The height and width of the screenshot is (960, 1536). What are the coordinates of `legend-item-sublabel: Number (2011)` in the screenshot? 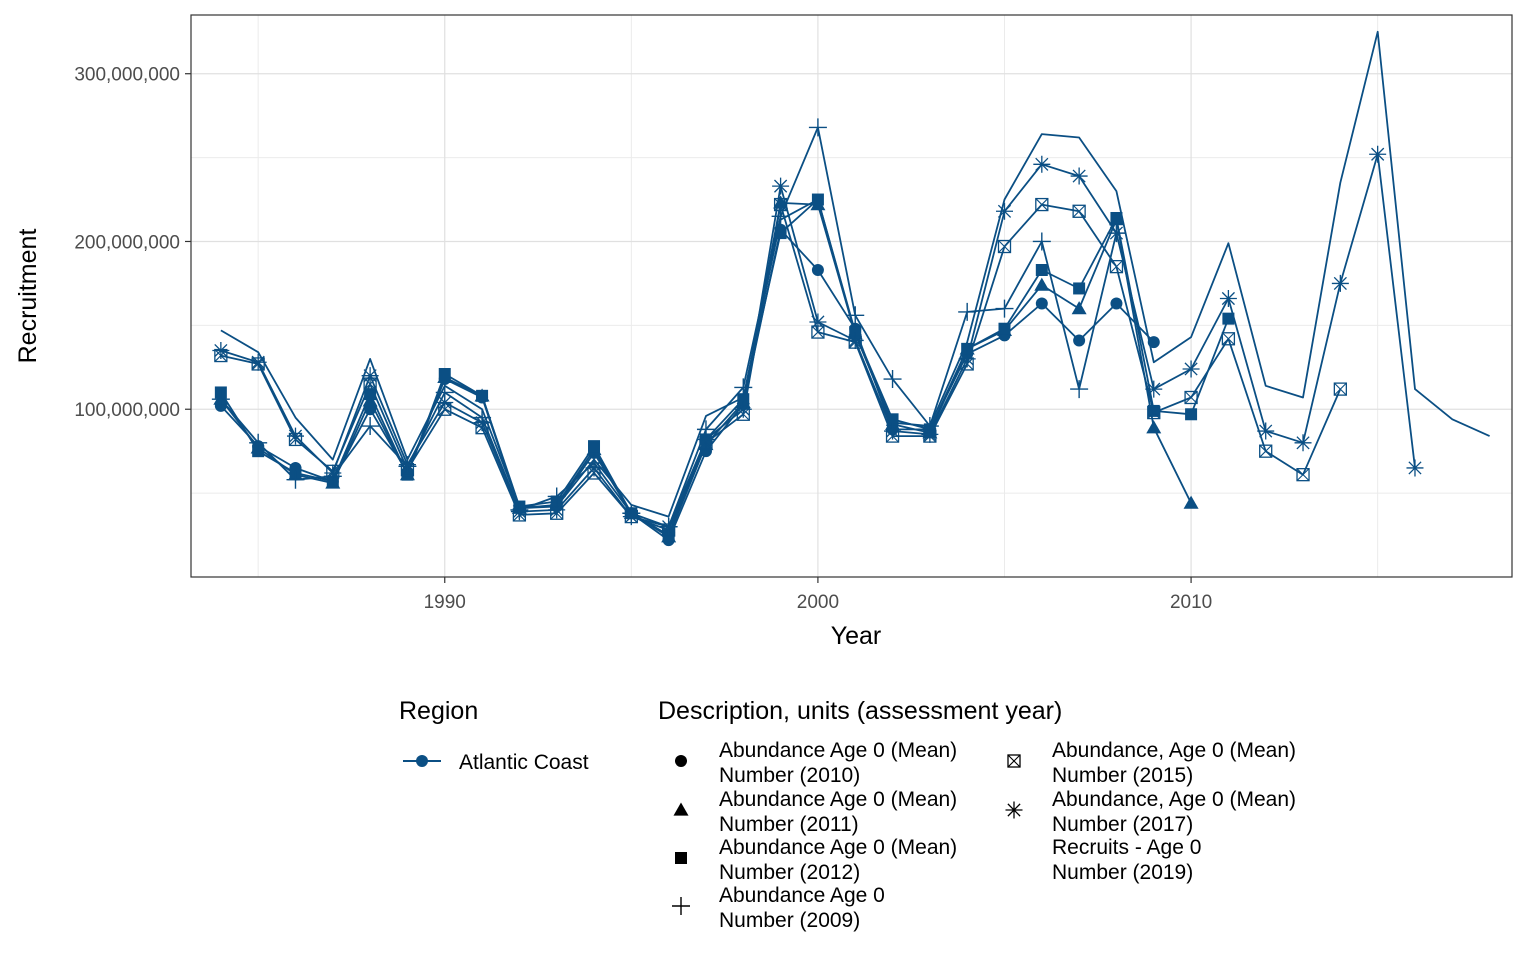 It's located at (789, 824).